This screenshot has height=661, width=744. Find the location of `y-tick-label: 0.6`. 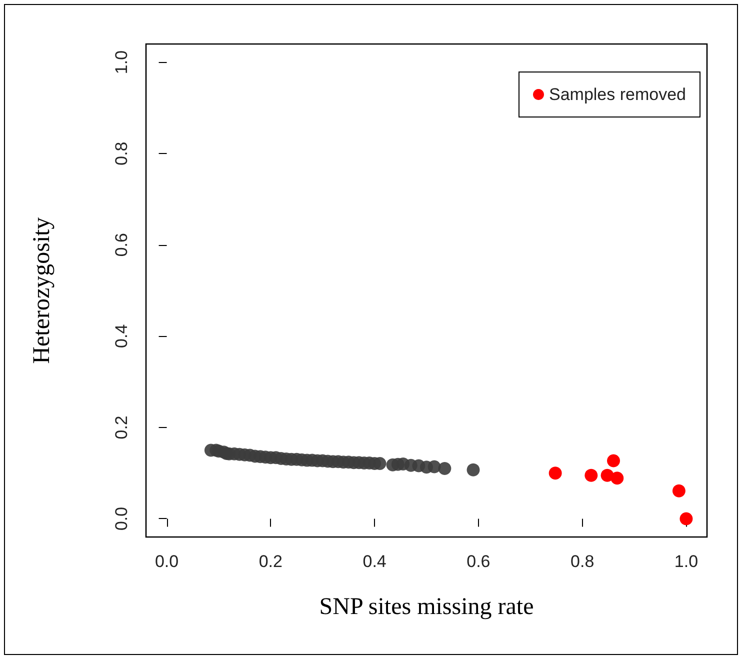

y-tick-label: 0.6 is located at coordinates (121, 245).